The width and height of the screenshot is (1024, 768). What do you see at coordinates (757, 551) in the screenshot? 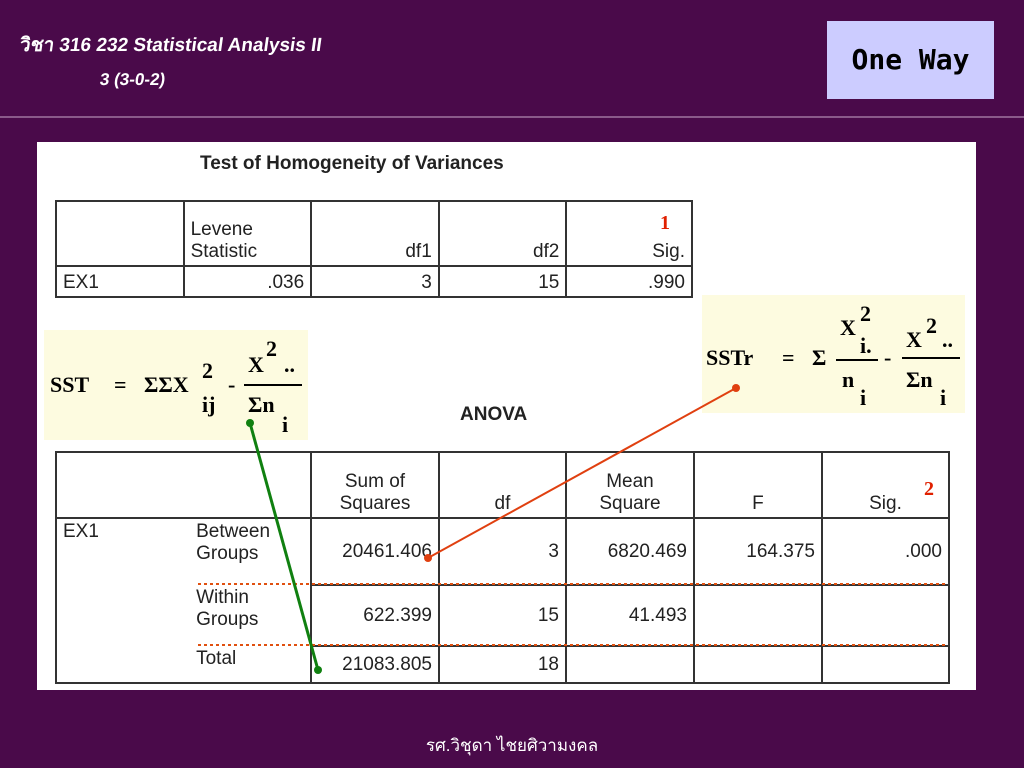
I see `table-cell: 164.375` at bounding box center [757, 551].